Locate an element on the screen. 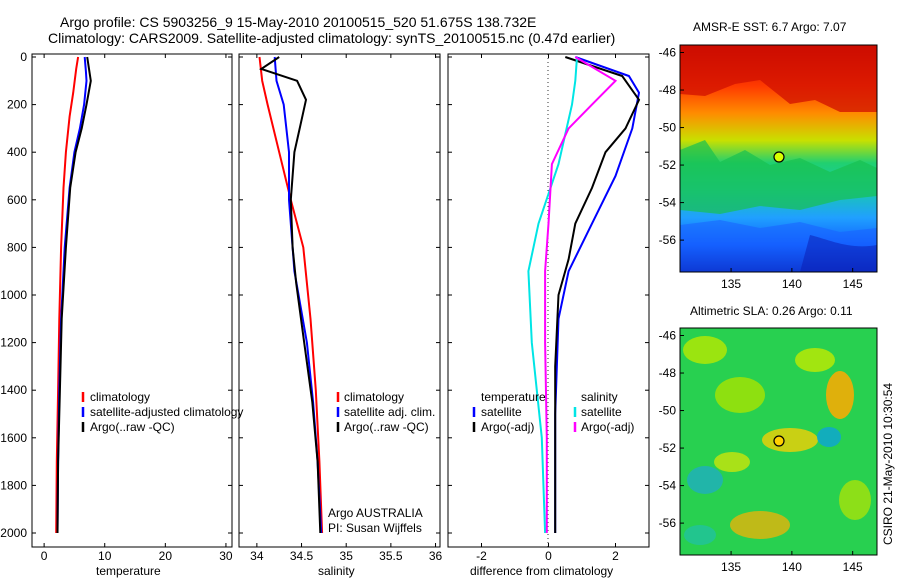 Image resolution: width=900 pixels, height=580 pixels. sla-map-title: Altimetric SLA: 0.26 Argo: 0.11 is located at coordinates (771, 311).